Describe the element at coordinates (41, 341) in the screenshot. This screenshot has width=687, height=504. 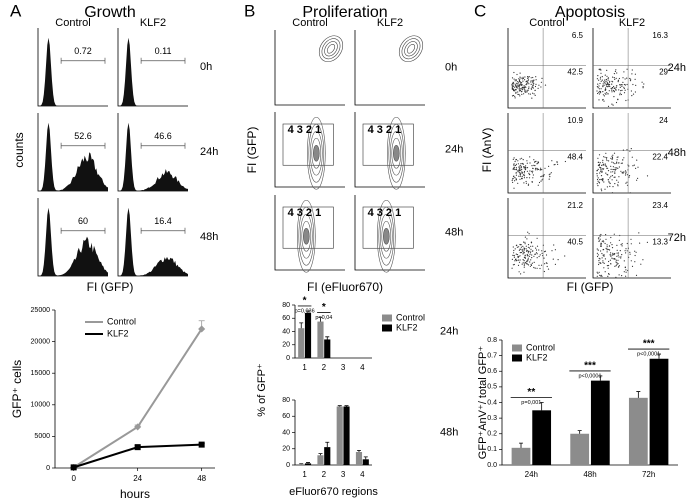
I see `y-tick-label: 20000` at that location.